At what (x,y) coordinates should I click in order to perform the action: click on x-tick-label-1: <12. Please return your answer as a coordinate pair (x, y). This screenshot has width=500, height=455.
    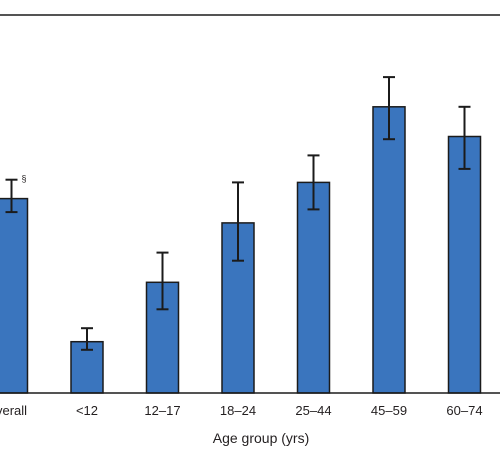
    Looking at the image, I should click on (87, 410).